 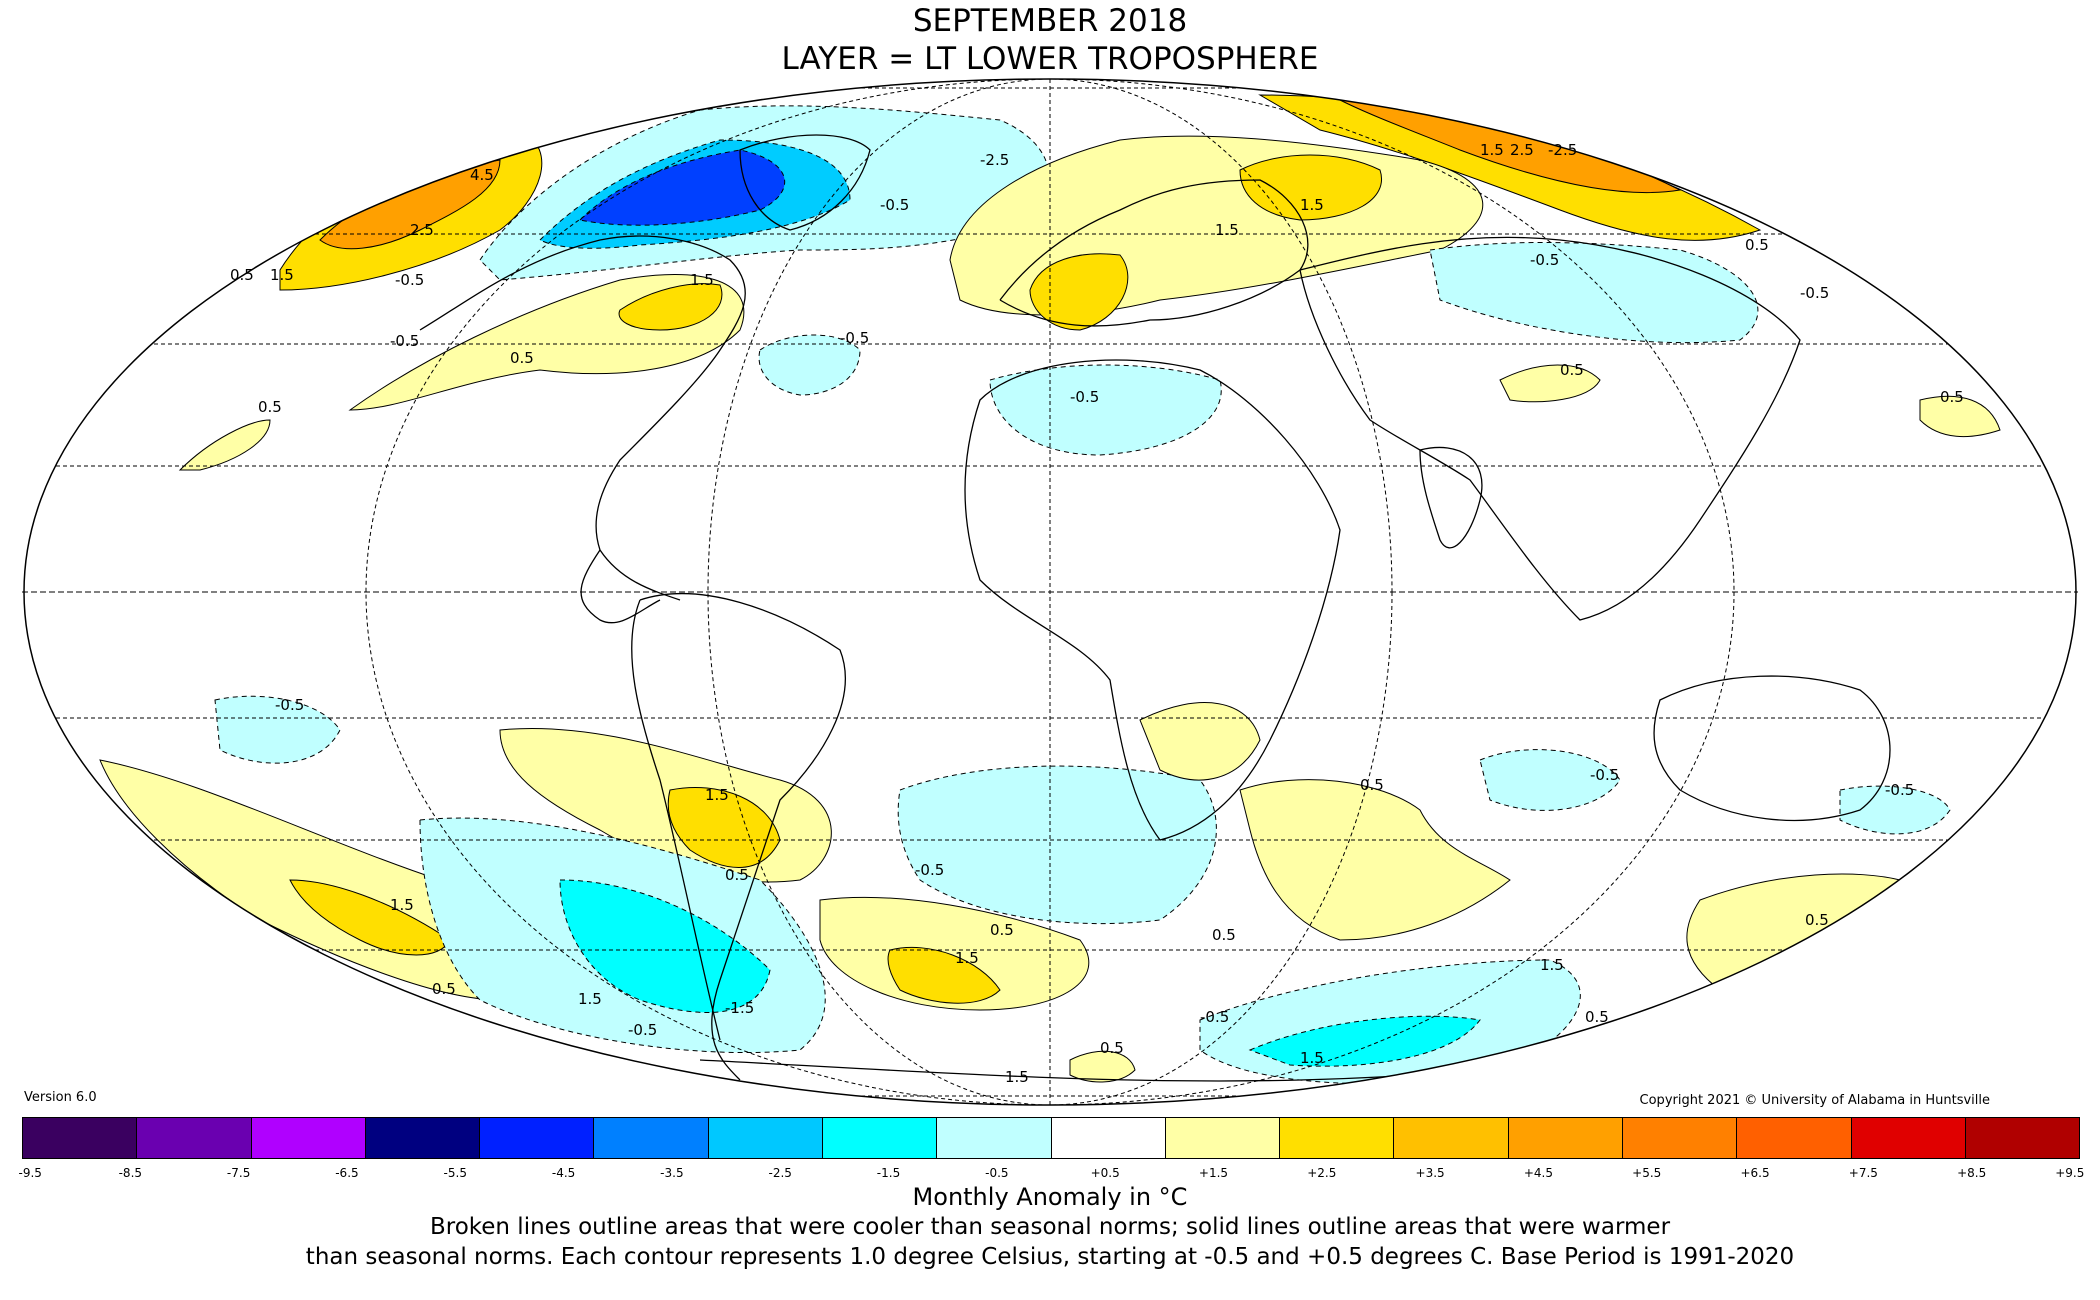 What do you see at coordinates (1375, 860) in the screenshot?
I see `warm-region-indian-ocean` at bounding box center [1375, 860].